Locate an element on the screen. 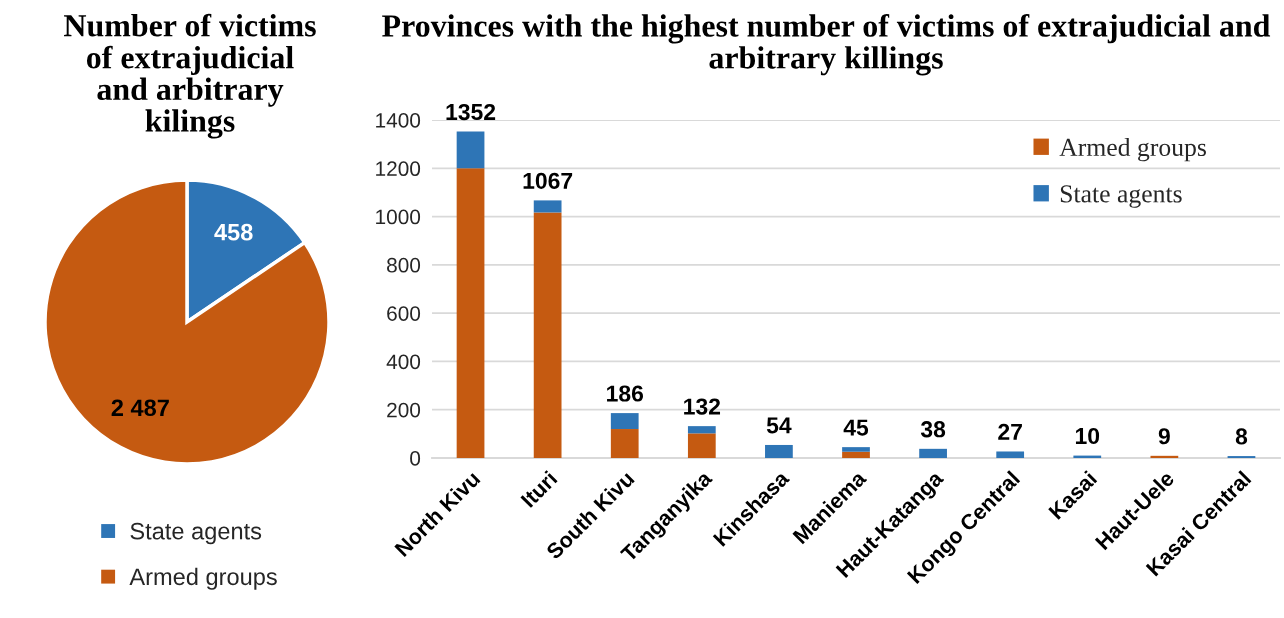  total-label: 45 is located at coordinates (856, 427).